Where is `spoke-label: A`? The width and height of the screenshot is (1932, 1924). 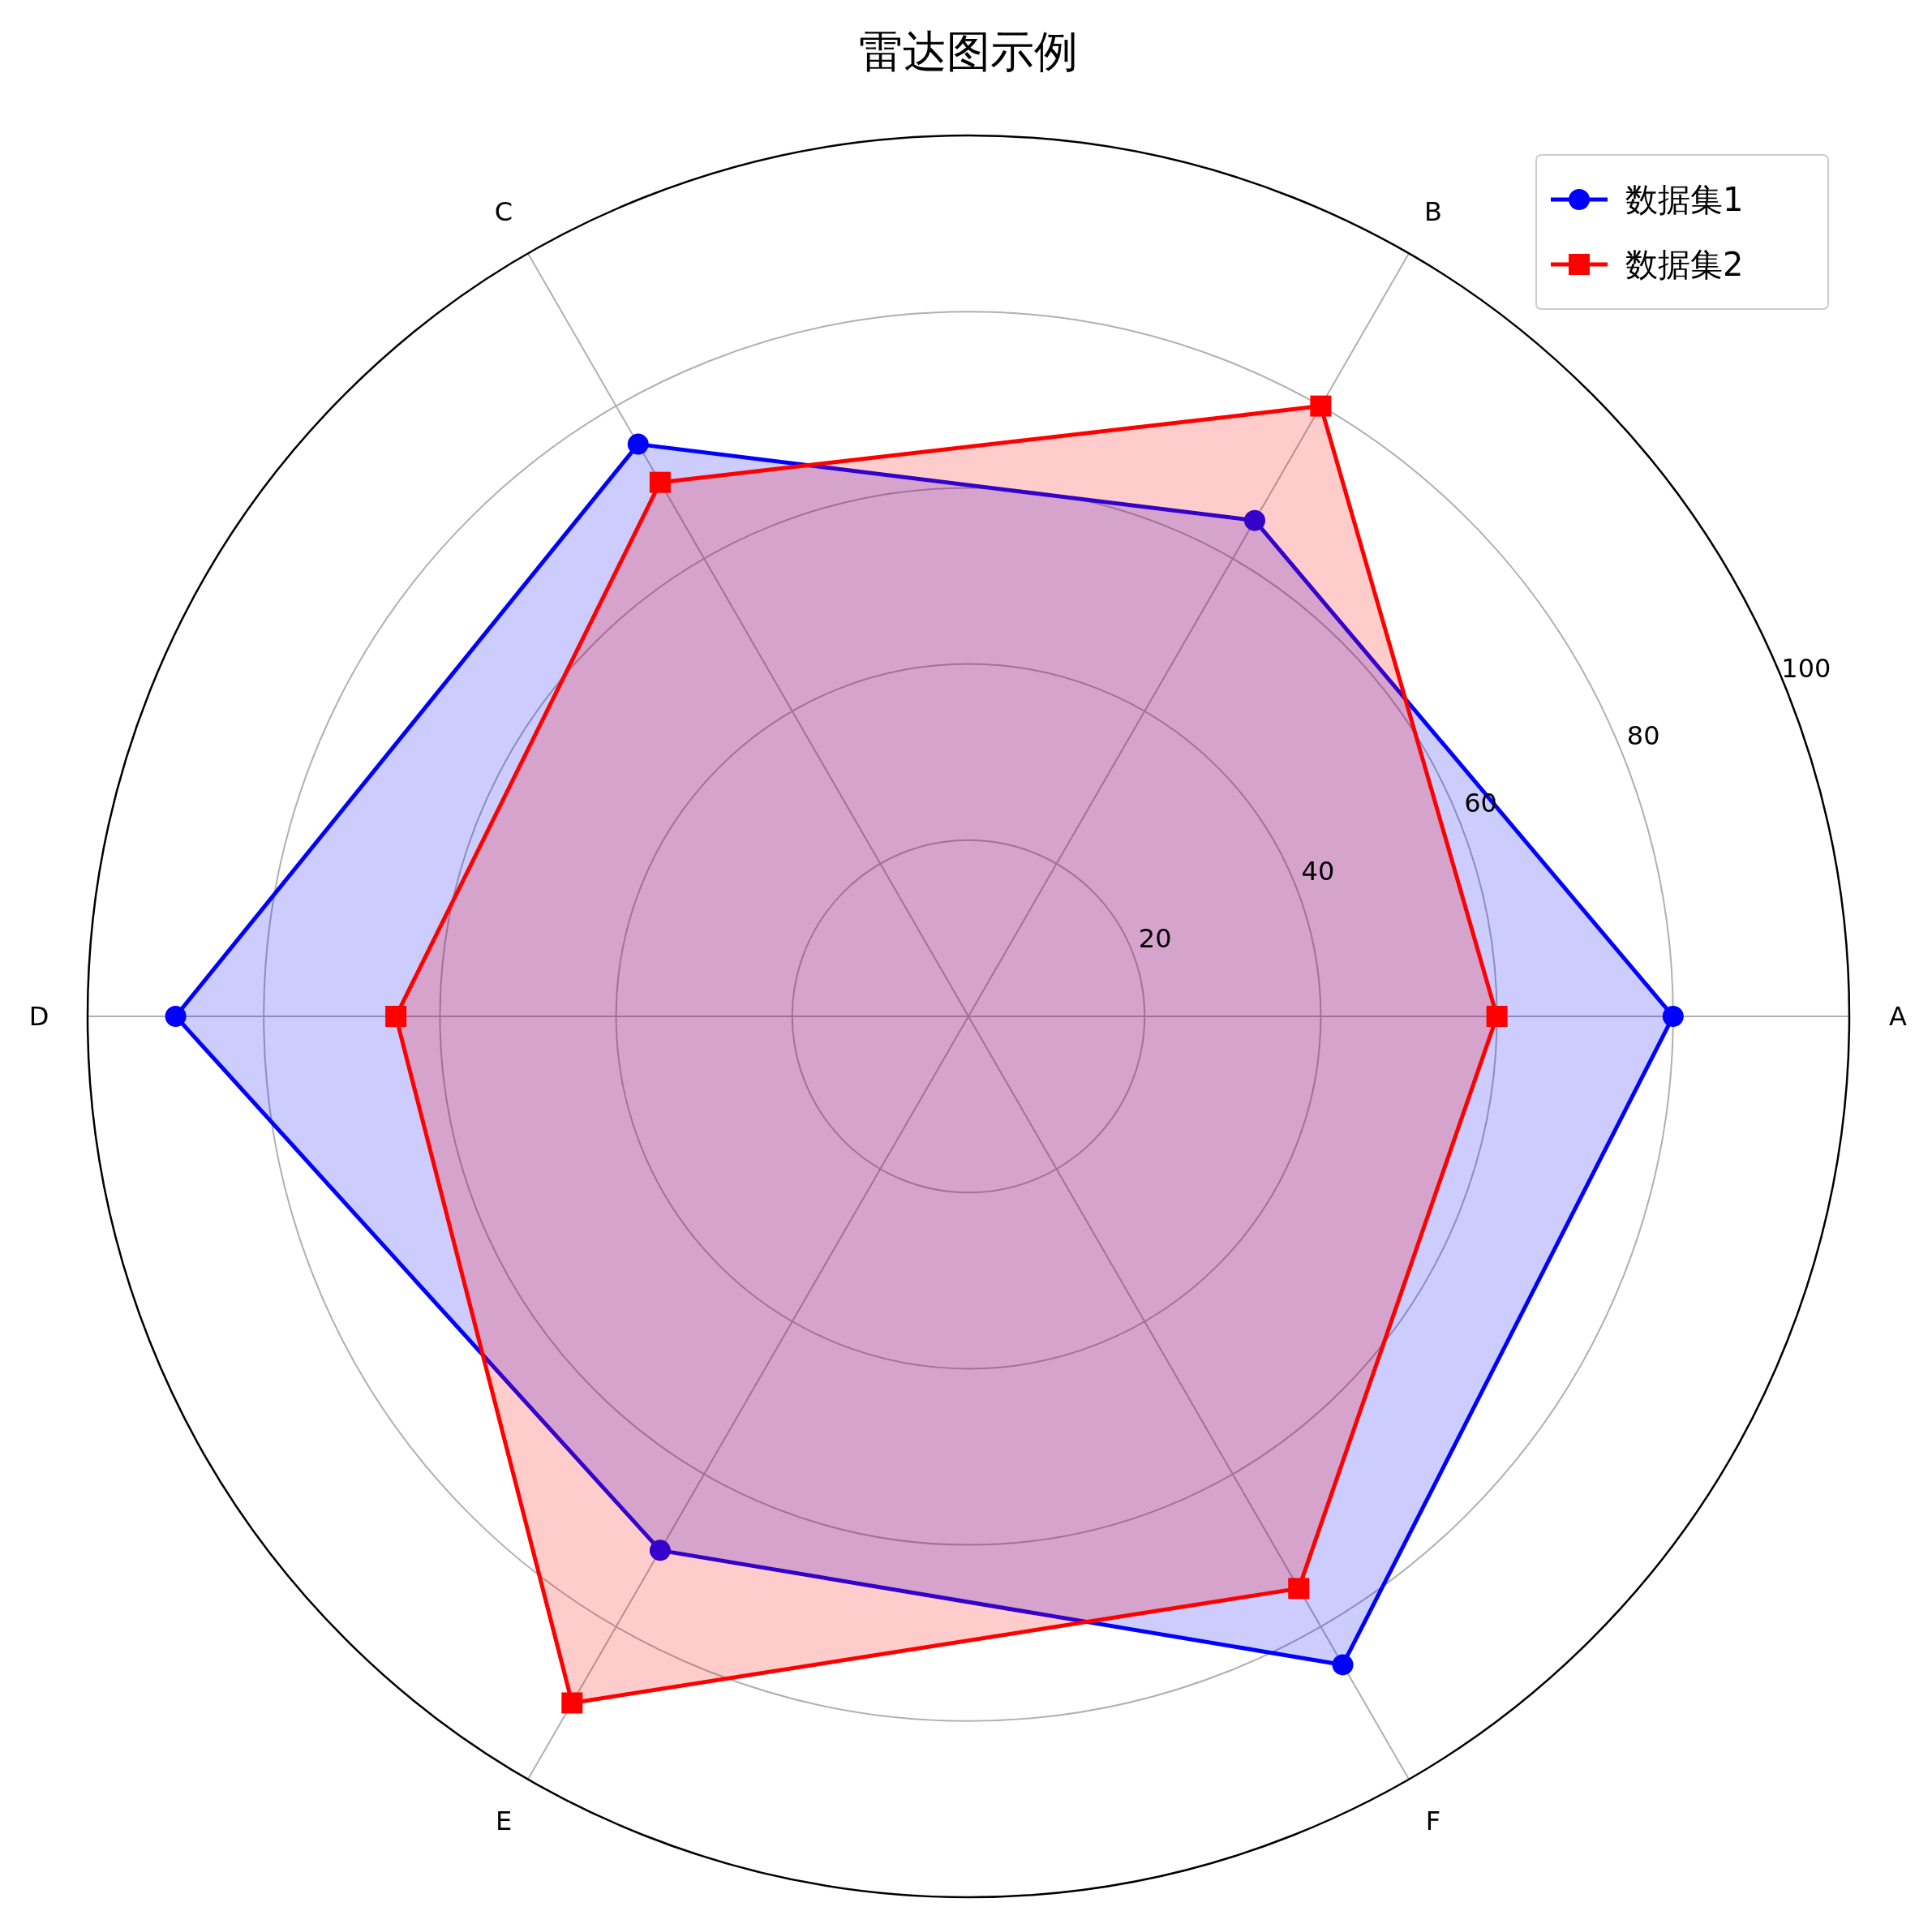 spoke-label: A is located at coordinates (1899, 1016).